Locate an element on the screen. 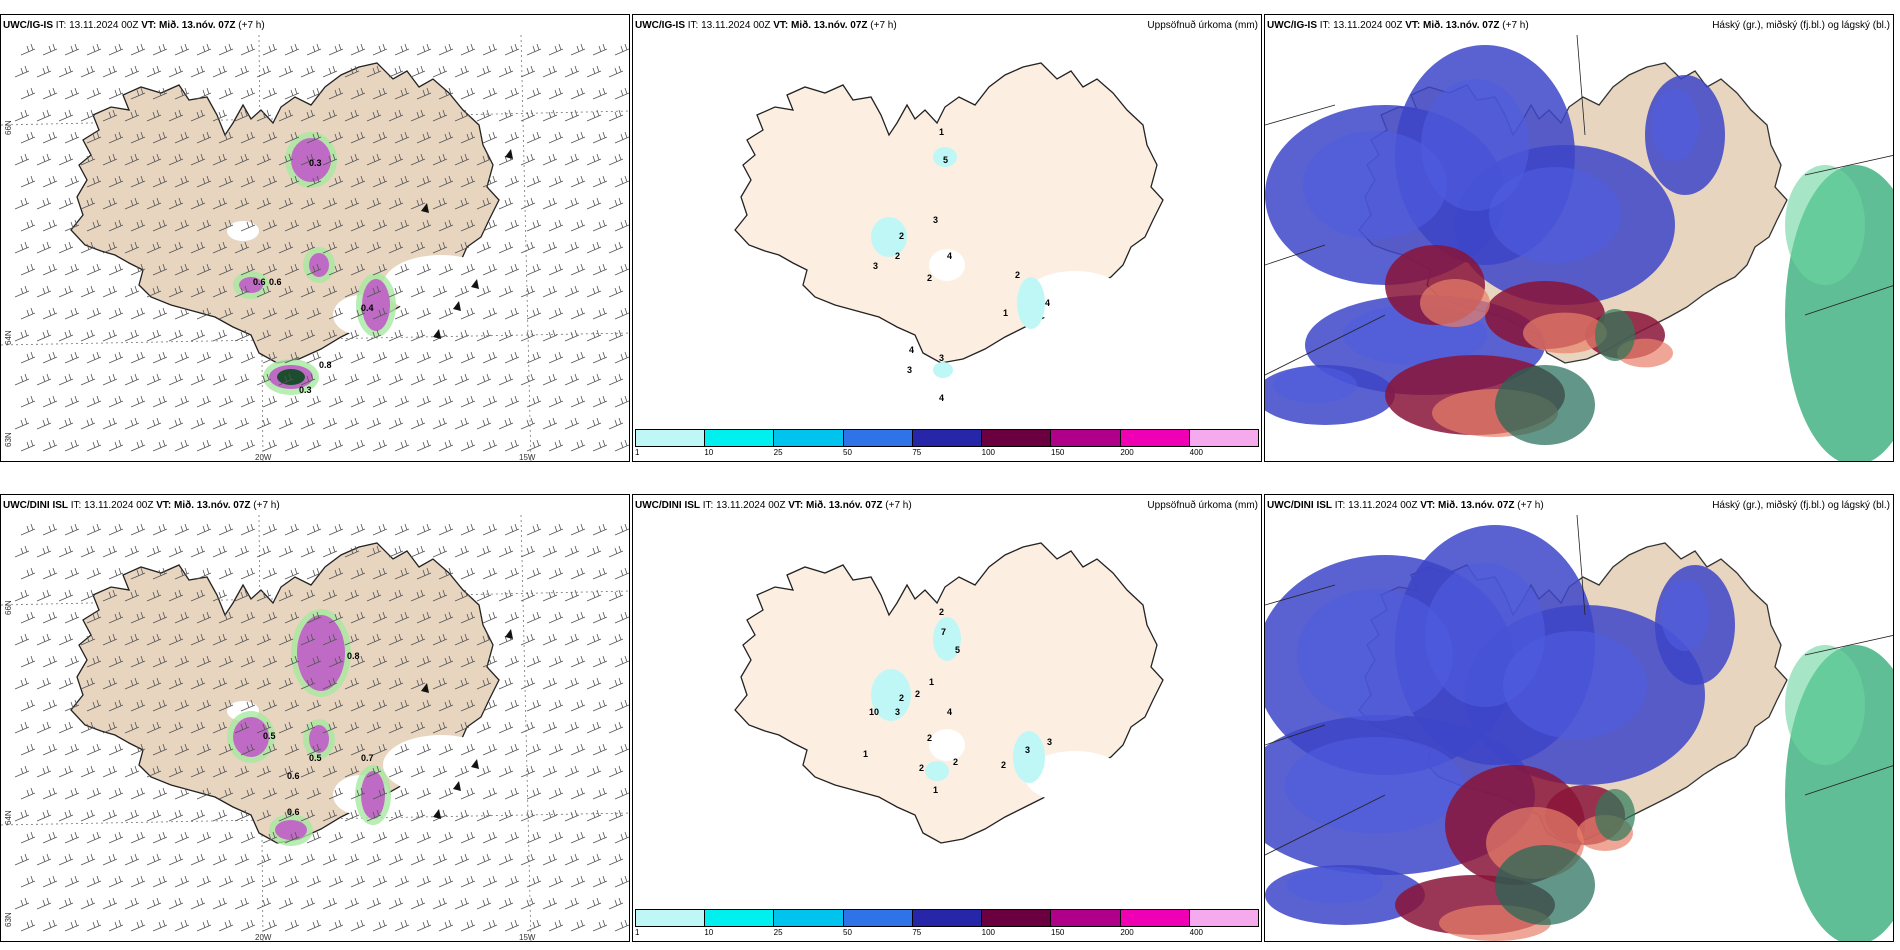 This screenshot has width=1900, height=950. precip-value: 4 is located at coordinates (1048, 303).